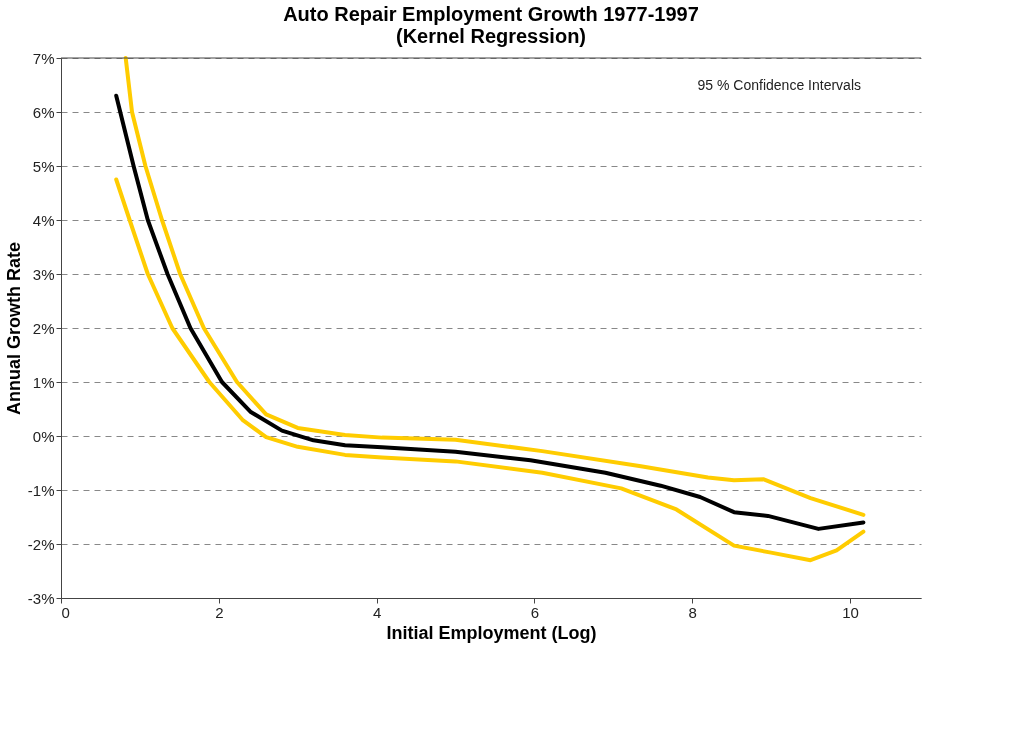 The image size is (1023, 754). What do you see at coordinates (43, 436) in the screenshot?
I see `y-tick-label: 0%` at bounding box center [43, 436].